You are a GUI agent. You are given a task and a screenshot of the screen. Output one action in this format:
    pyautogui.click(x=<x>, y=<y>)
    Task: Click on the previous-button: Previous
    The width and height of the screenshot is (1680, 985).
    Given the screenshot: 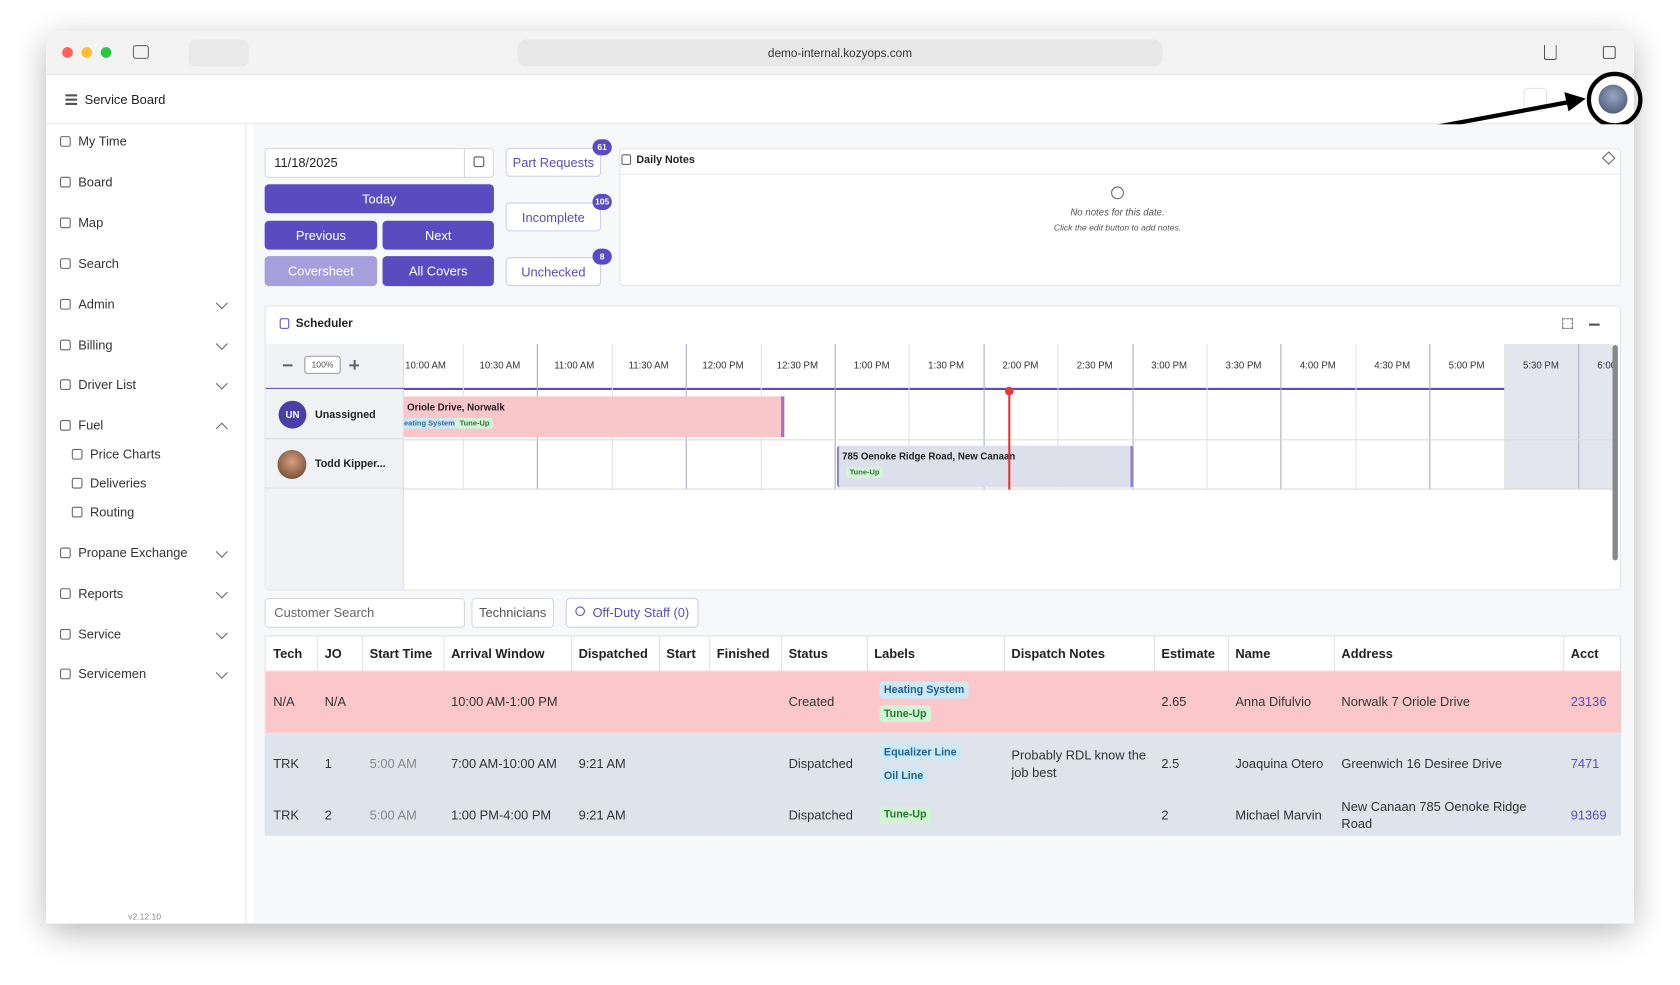 What is the action you would take?
    pyautogui.click(x=321, y=235)
    